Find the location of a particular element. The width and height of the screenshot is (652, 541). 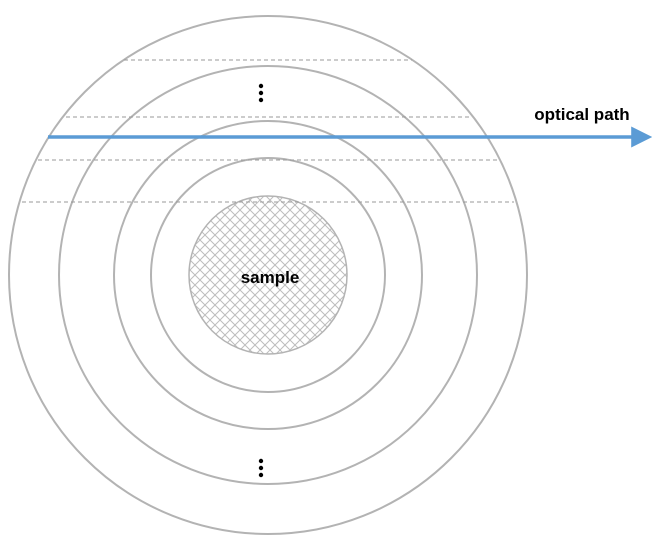

optical-path-label: optical path is located at coordinates (581, 114).